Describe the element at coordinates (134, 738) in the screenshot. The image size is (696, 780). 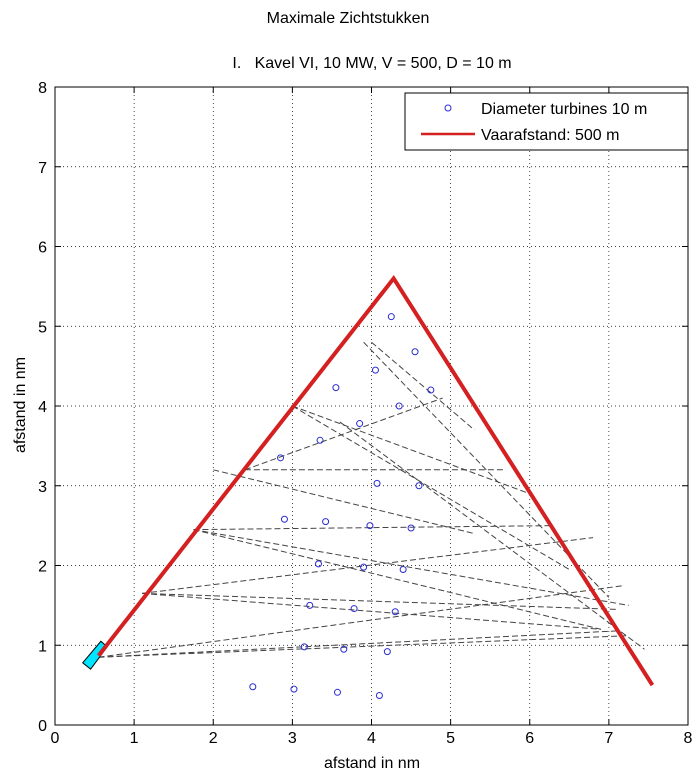
I see `x-tick-label: 1` at that location.